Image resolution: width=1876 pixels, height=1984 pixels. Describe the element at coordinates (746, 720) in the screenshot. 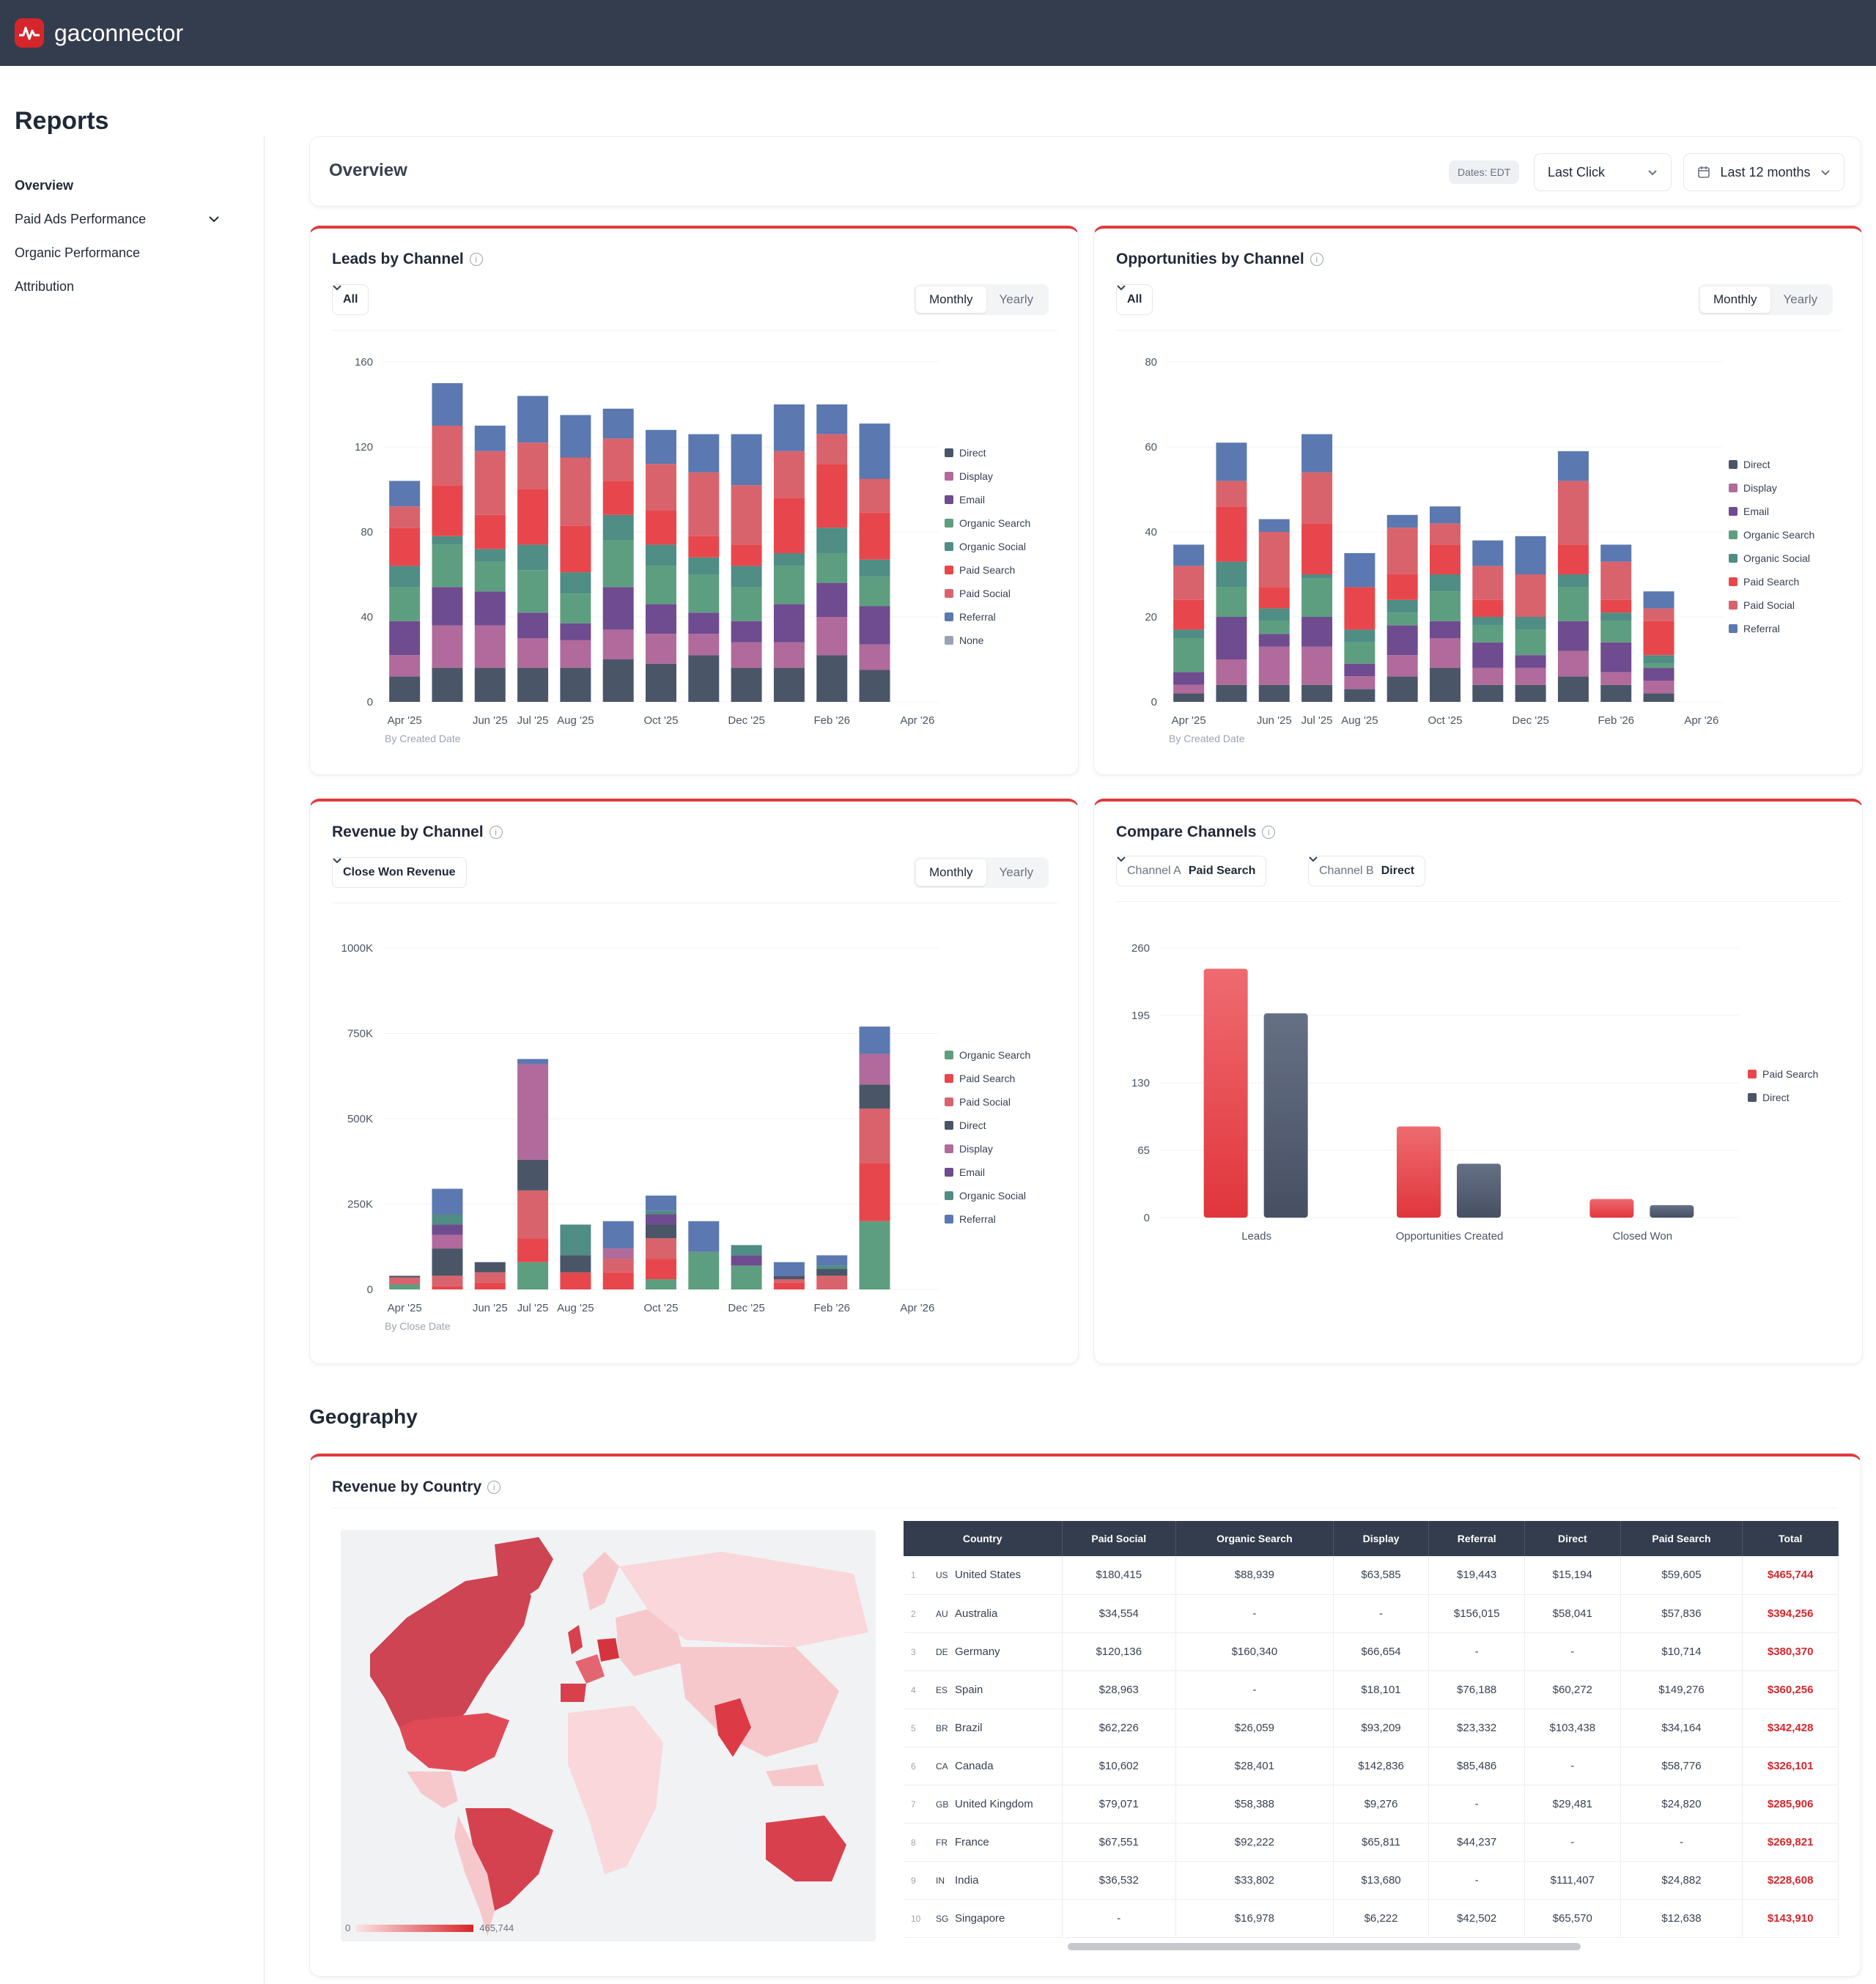

I see `x-tick-label: Dec '25` at that location.